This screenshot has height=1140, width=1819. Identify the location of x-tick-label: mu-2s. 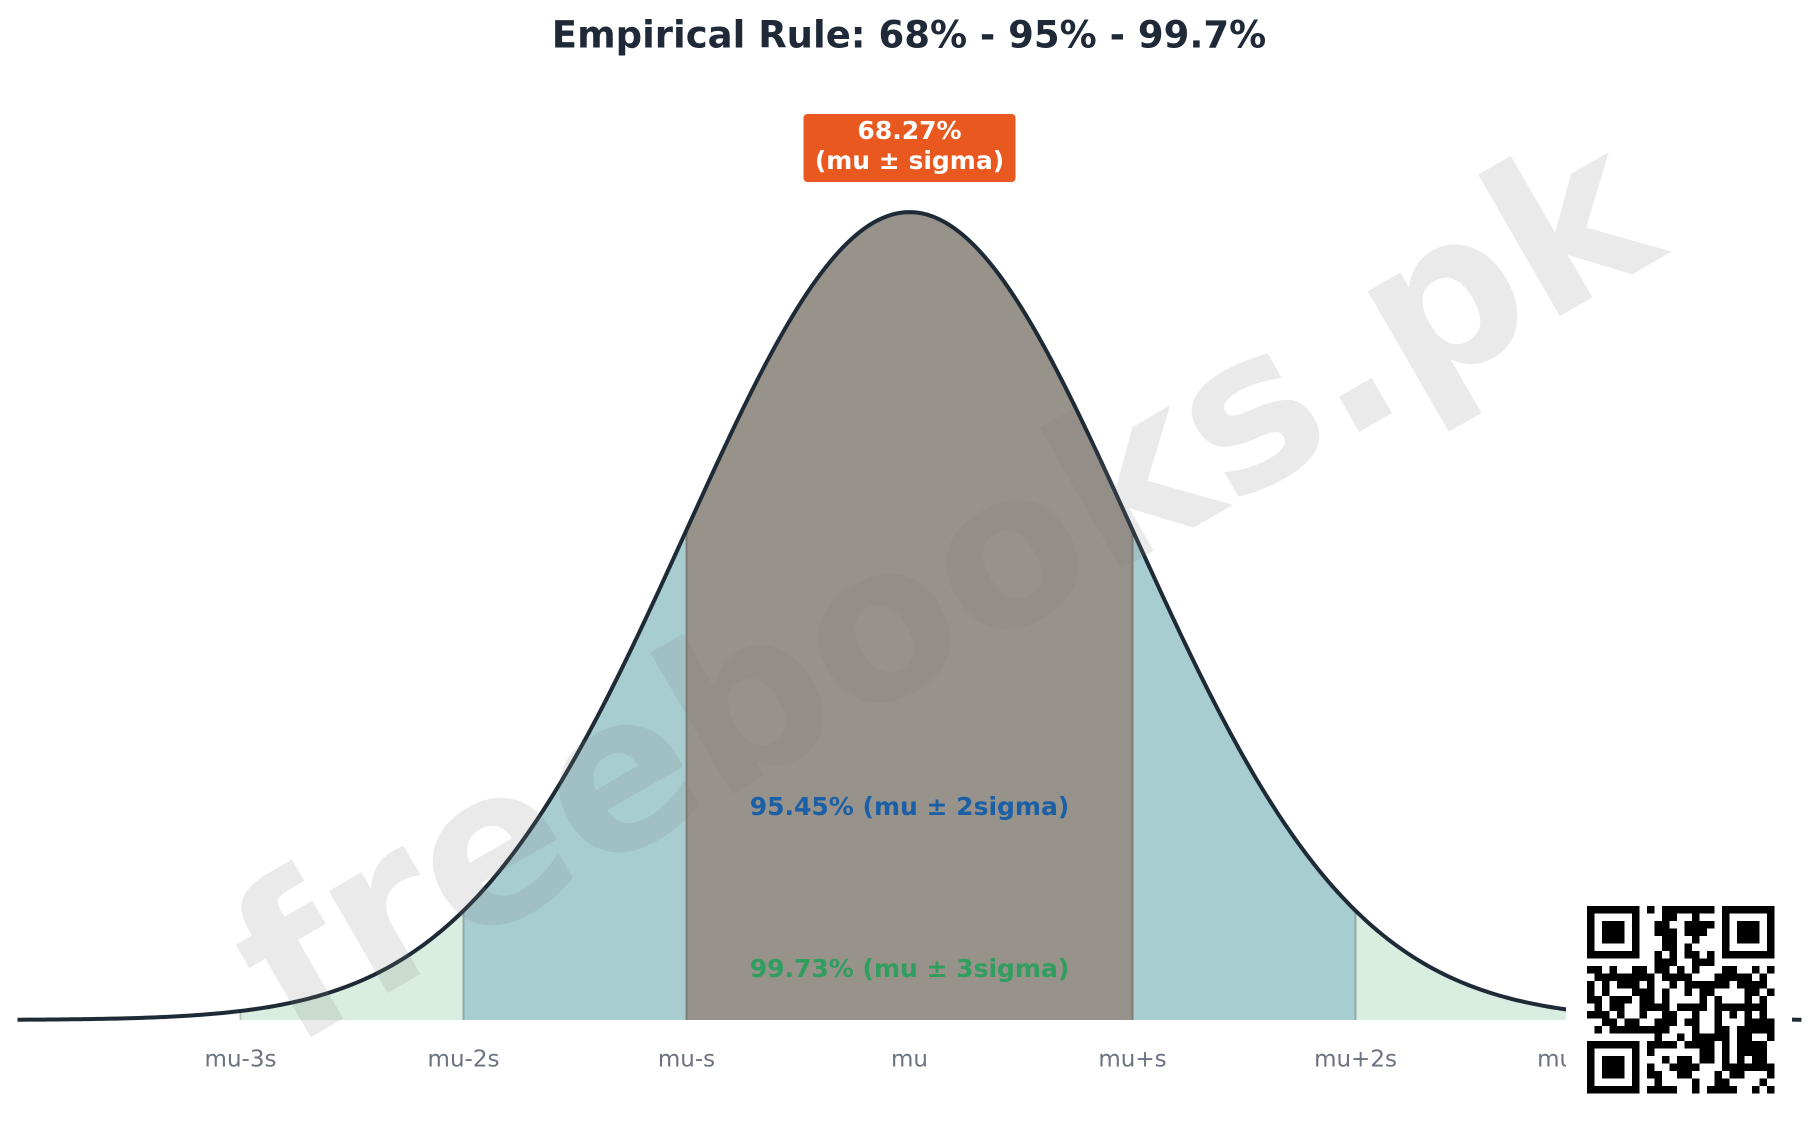
(464, 1060).